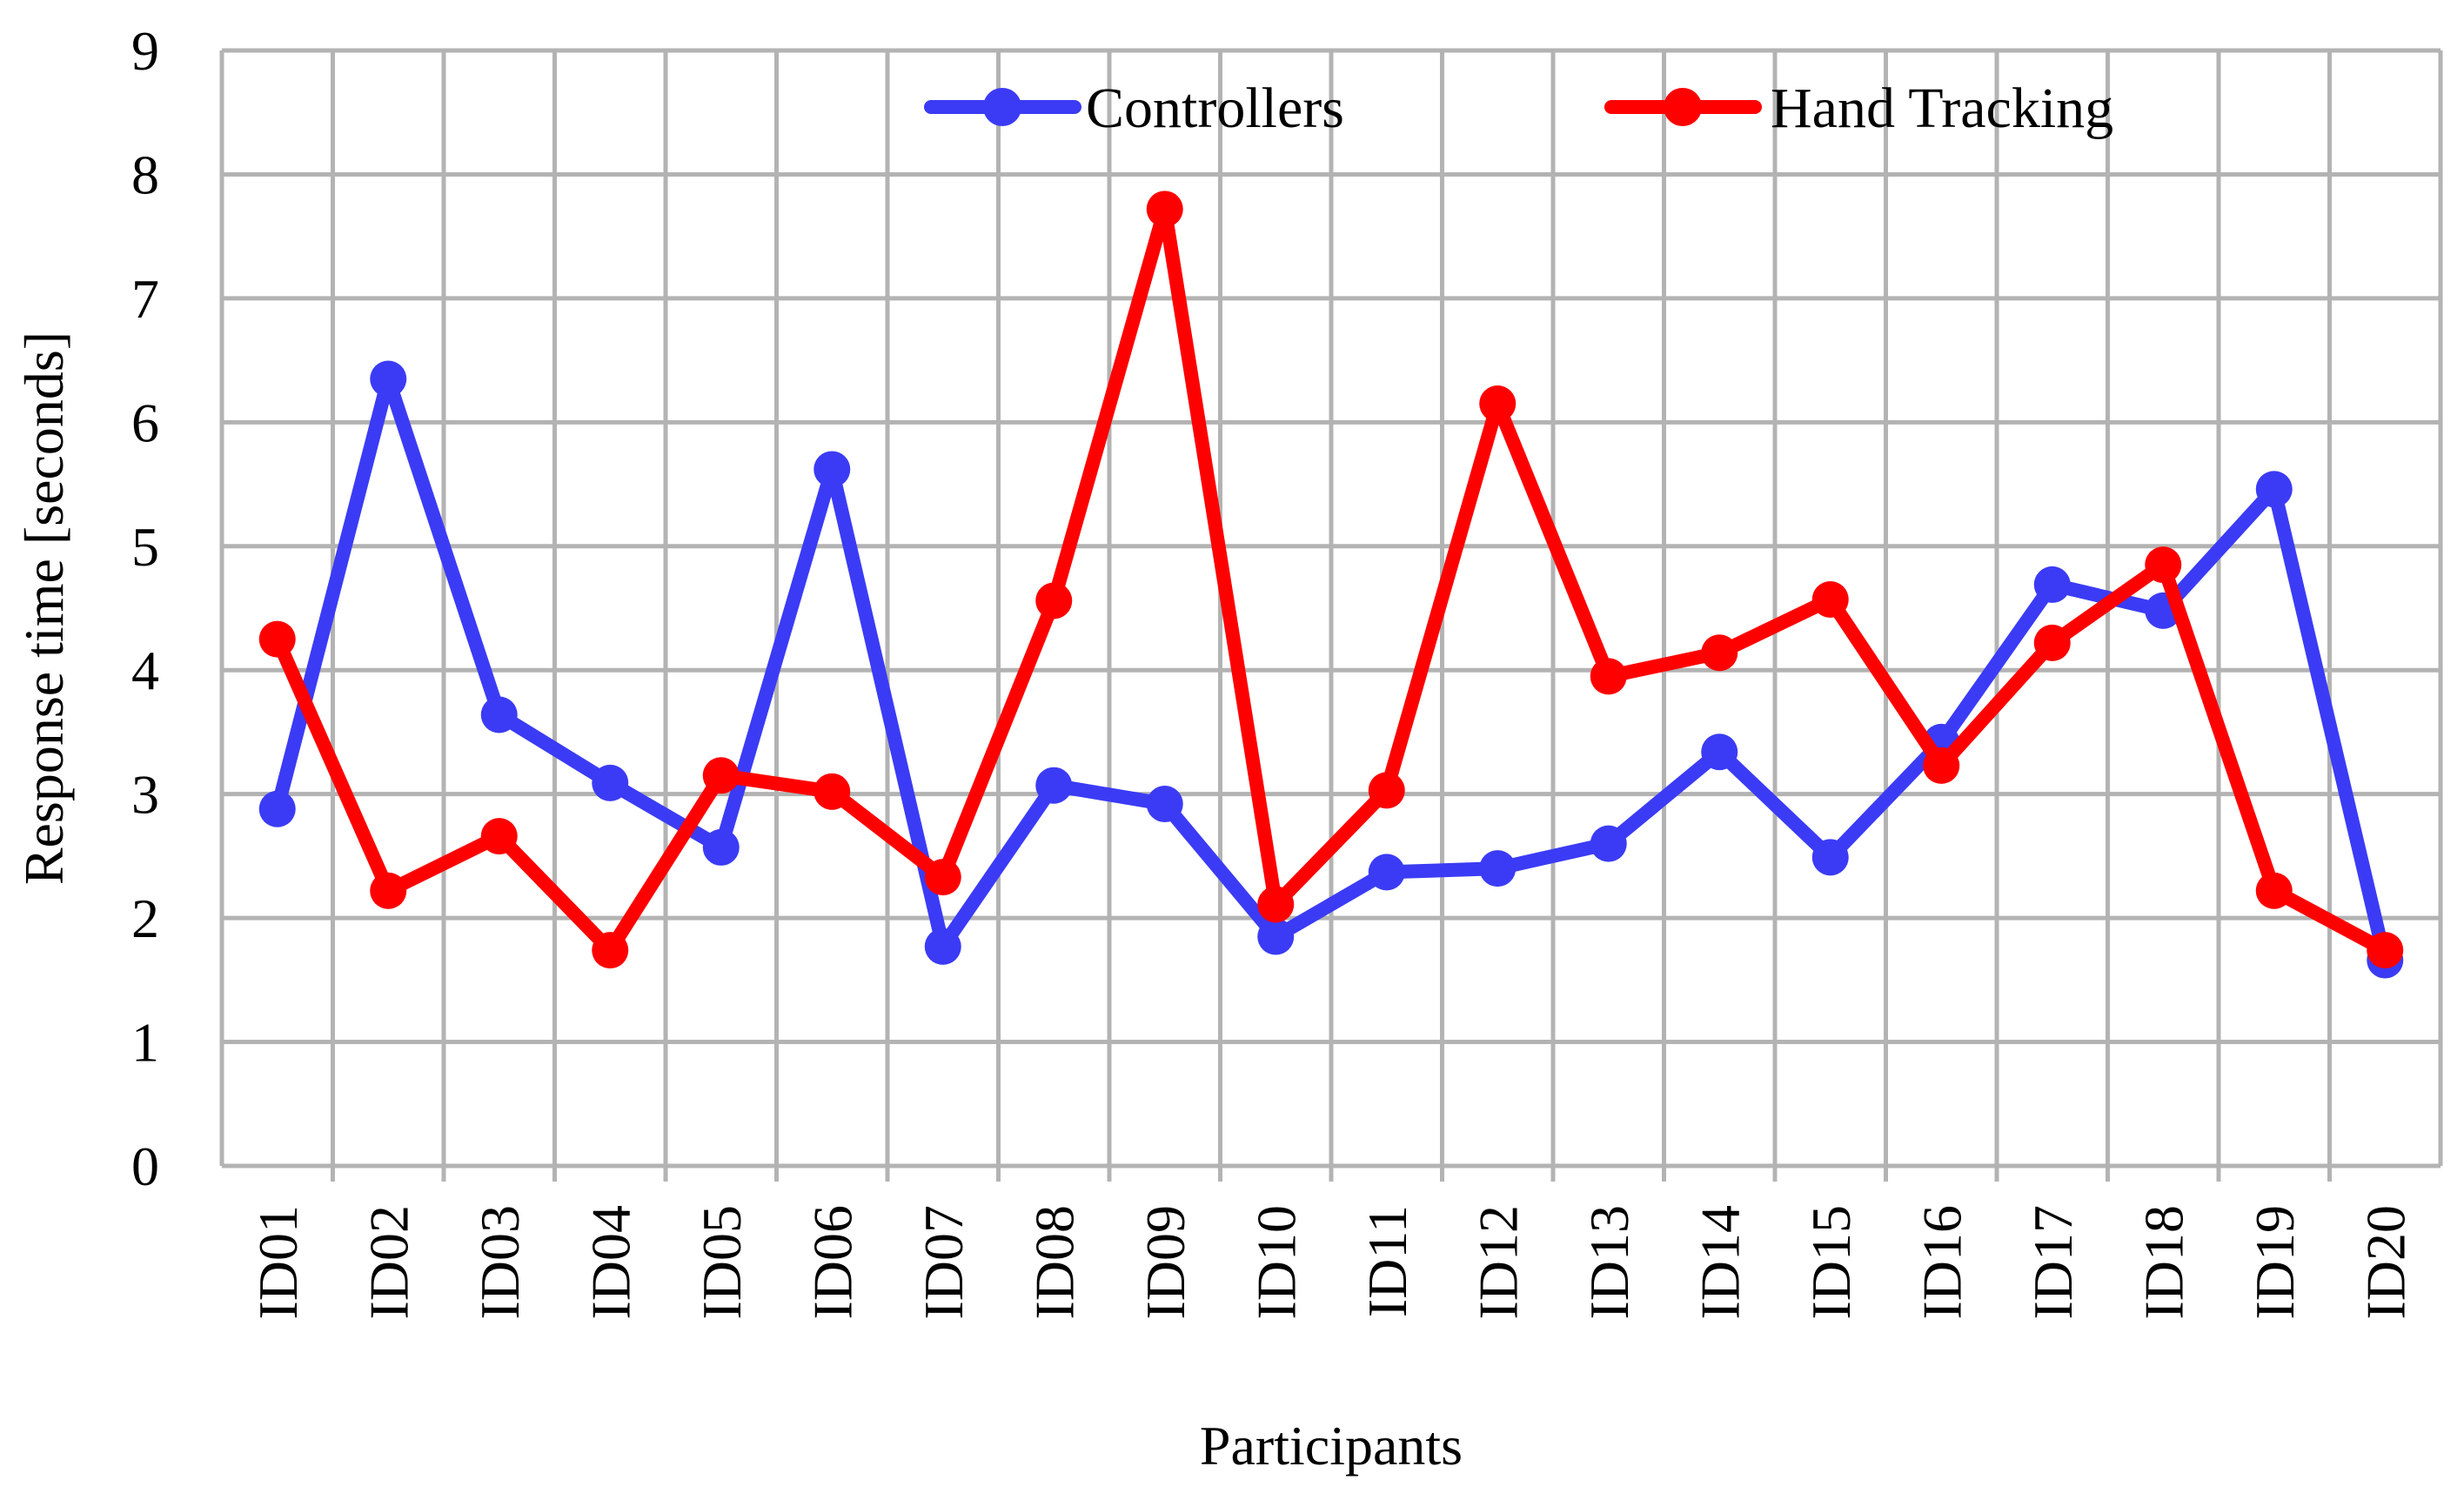  I want to click on y-tick-label: 2, so click(145, 918).